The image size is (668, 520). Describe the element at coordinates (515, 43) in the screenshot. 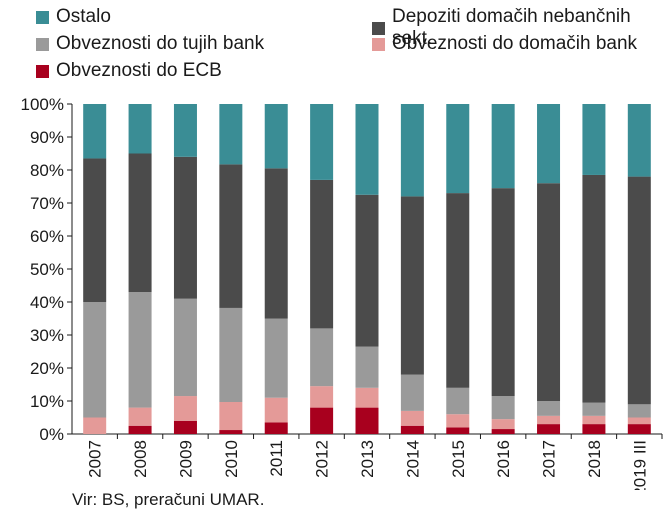

I see `legend-label: Obveznosti do domačih bank` at that location.